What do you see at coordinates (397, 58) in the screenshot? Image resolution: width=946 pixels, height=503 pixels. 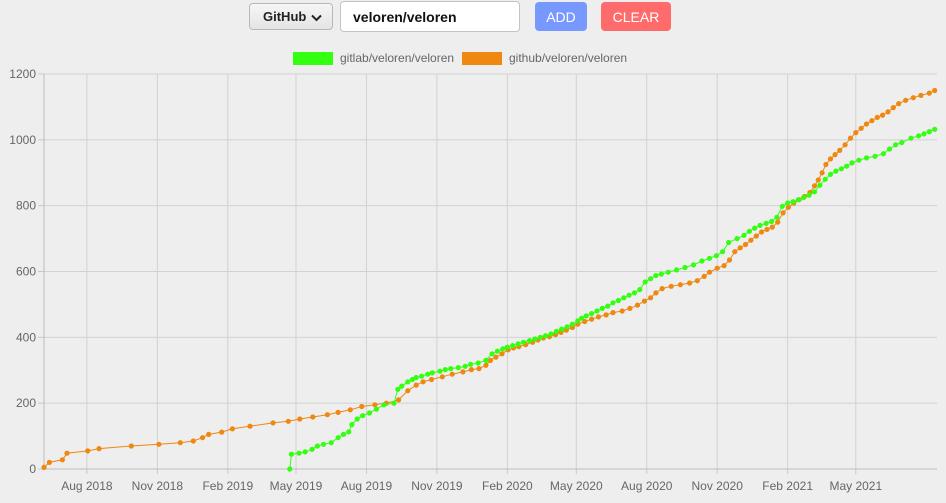 I see `legend-label: gitlab/veloren/veloren` at bounding box center [397, 58].